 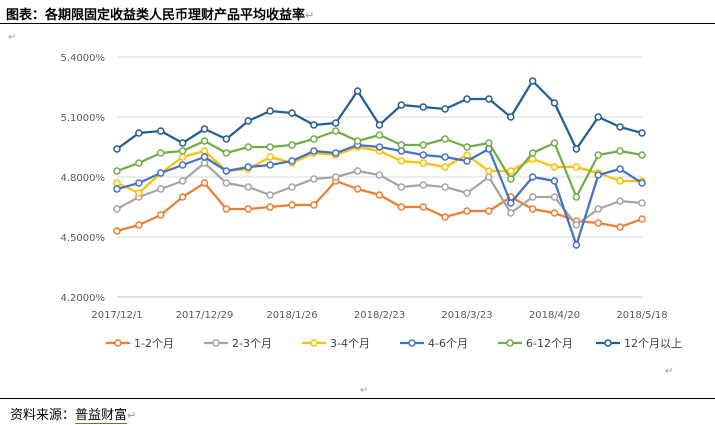 What do you see at coordinates (639, 343) in the screenshot?
I see `legend-item: 12个月以上` at bounding box center [639, 343].